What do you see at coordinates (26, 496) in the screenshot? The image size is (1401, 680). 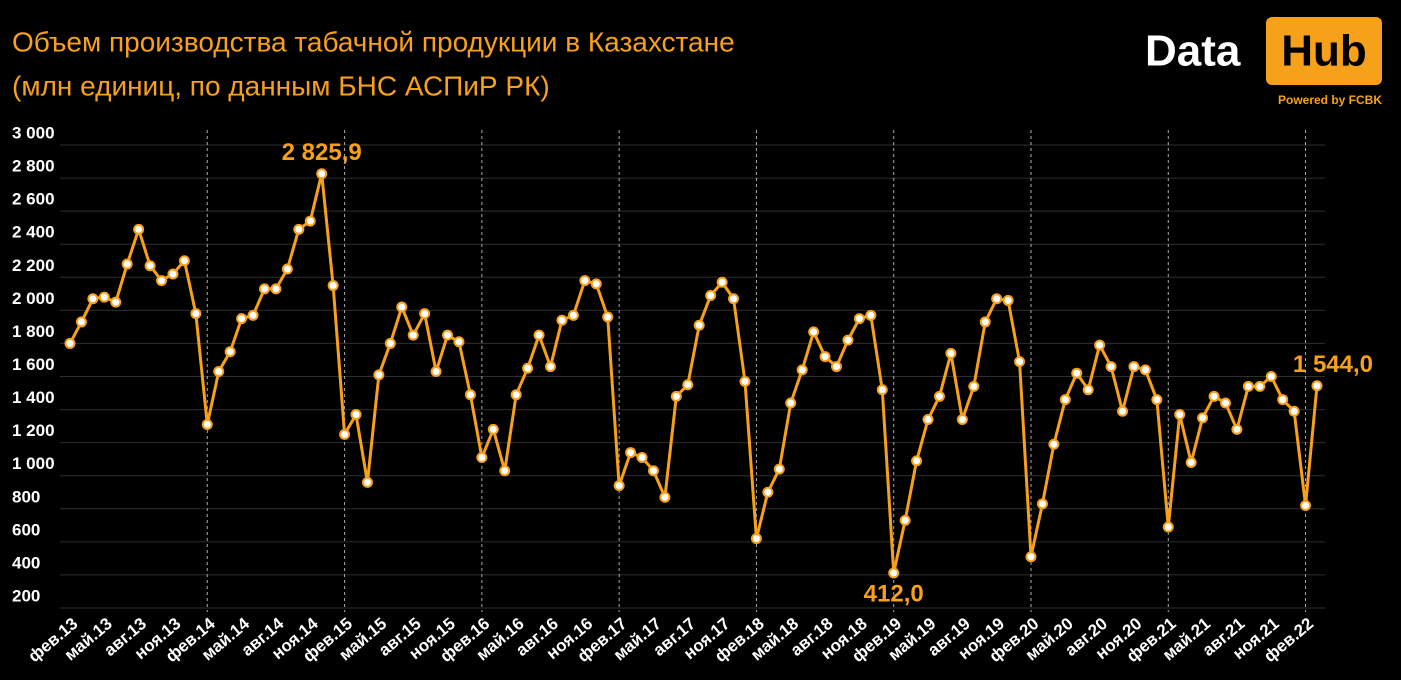 I see `y-tick-label: 800` at bounding box center [26, 496].